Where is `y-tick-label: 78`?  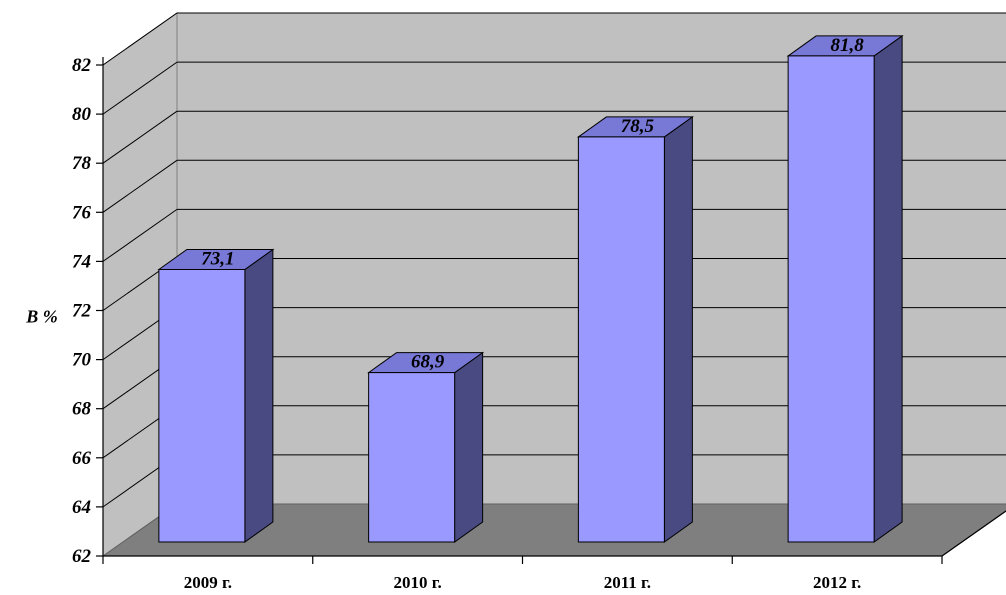
y-tick-label: 78 is located at coordinates (82, 163).